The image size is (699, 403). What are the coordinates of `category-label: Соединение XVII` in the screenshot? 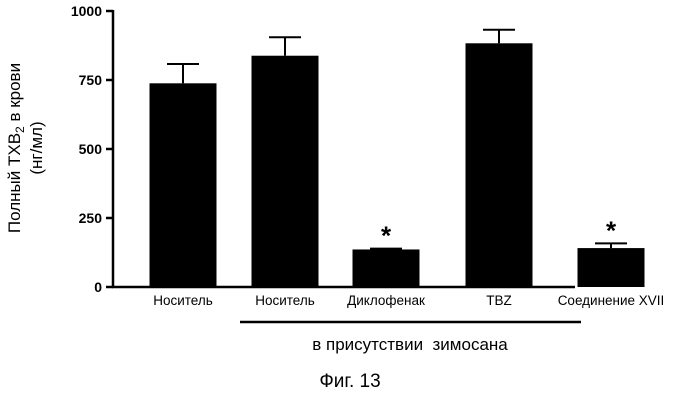 It's located at (611, 300).